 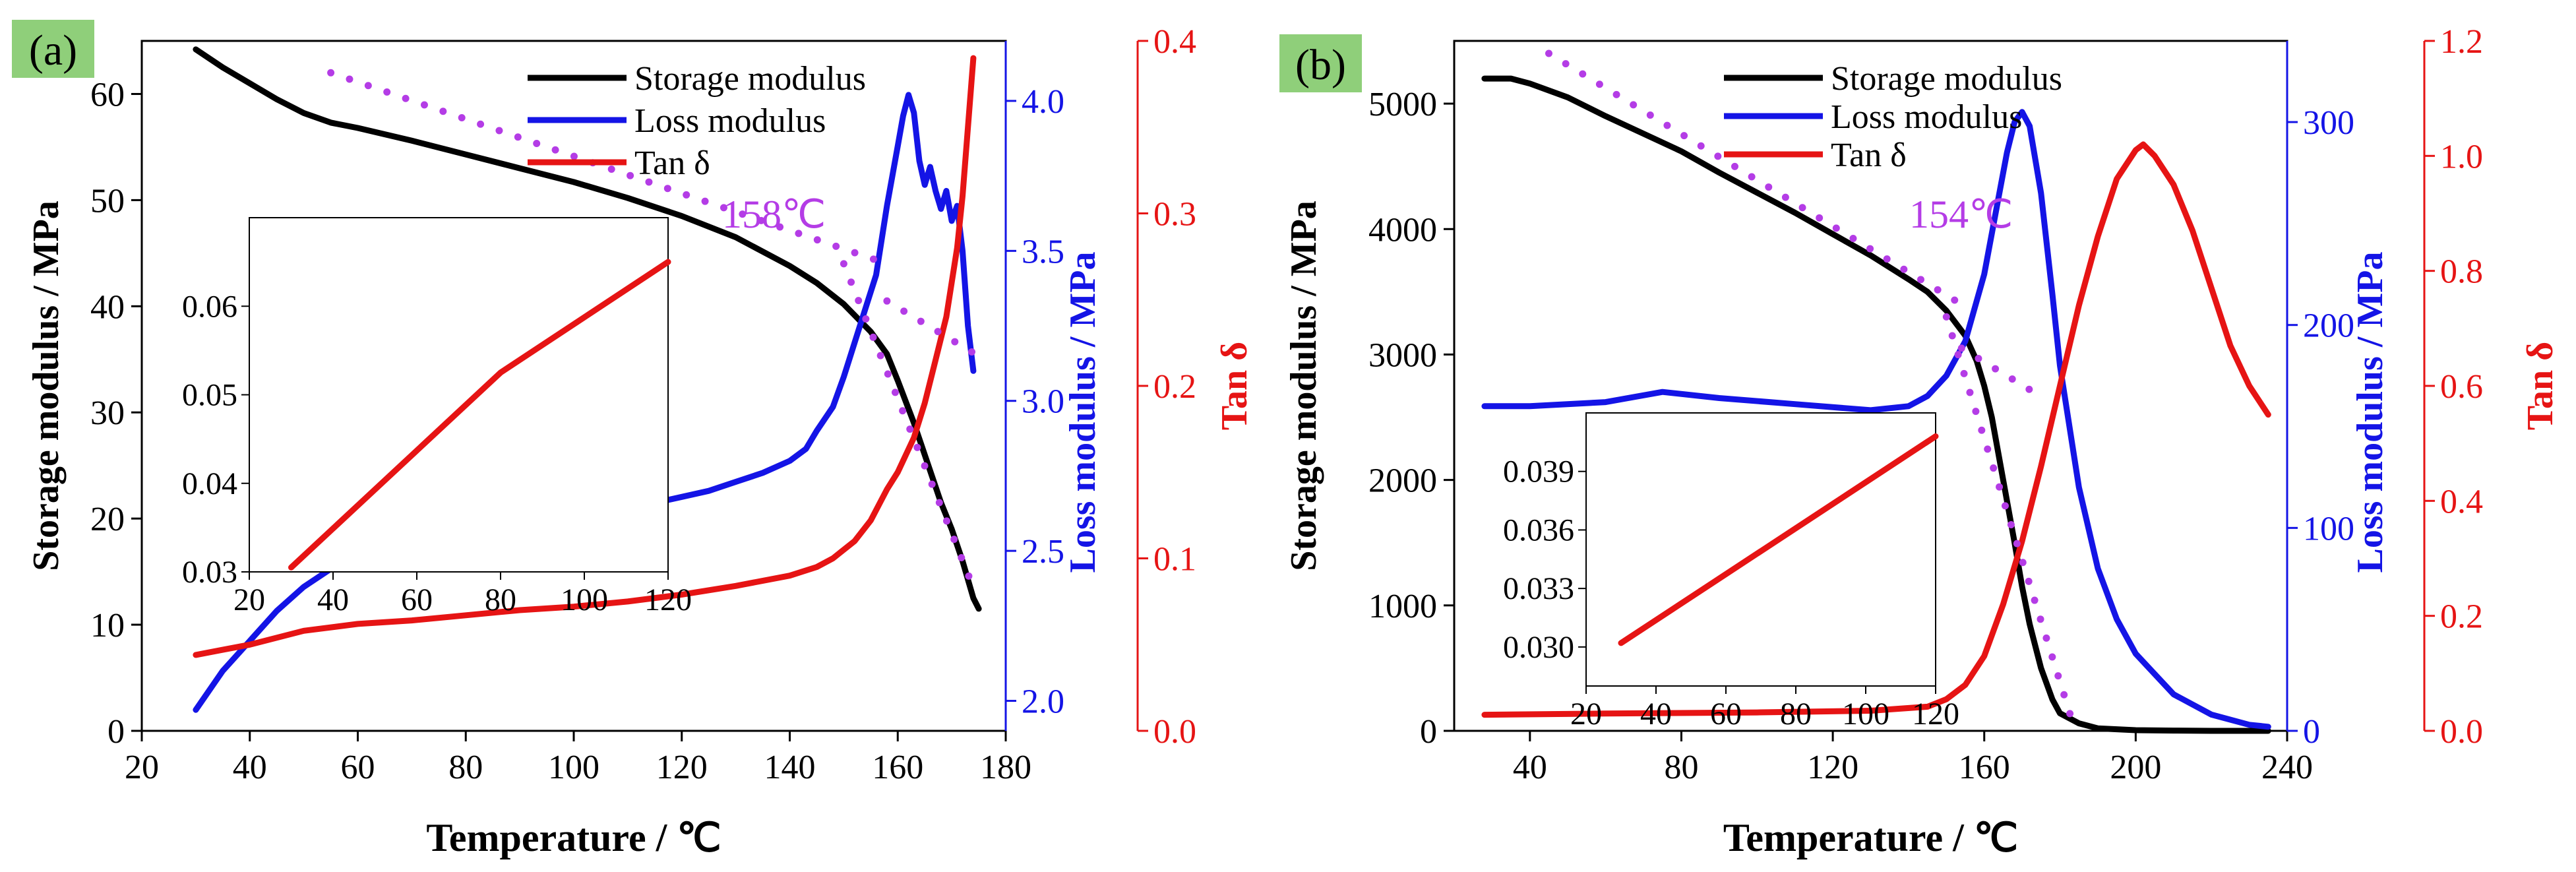 What do you see at coordinates (107, 307) in the screenshot?
I see `y-left-tick-label: 40` at bounding box center [107, 307].